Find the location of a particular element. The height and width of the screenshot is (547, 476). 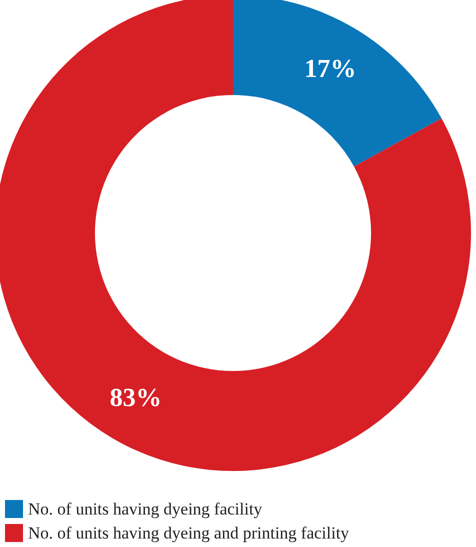

data-label: 17% is located at coordinates (330, 69).